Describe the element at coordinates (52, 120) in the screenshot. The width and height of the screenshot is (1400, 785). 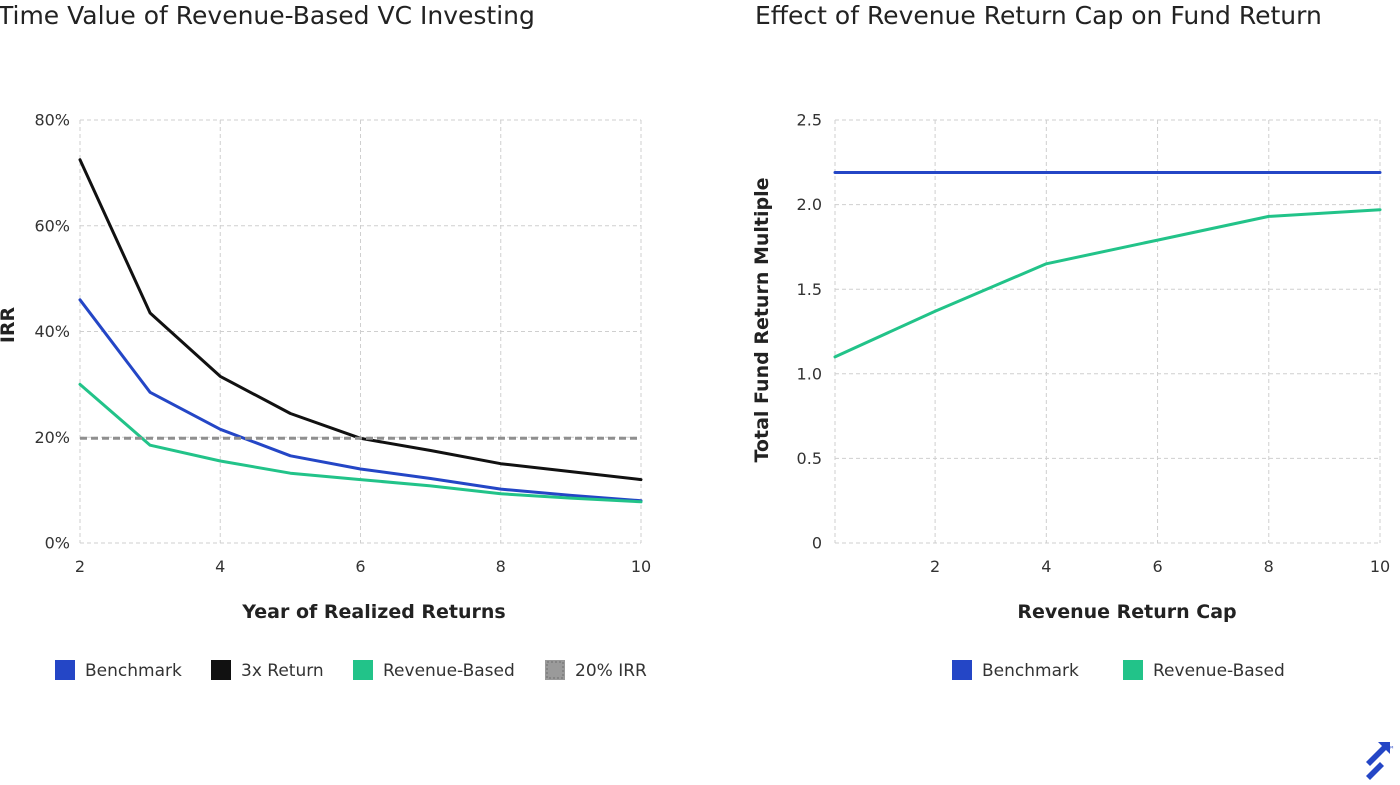
I see `y-tick-label: 80%` at that location.